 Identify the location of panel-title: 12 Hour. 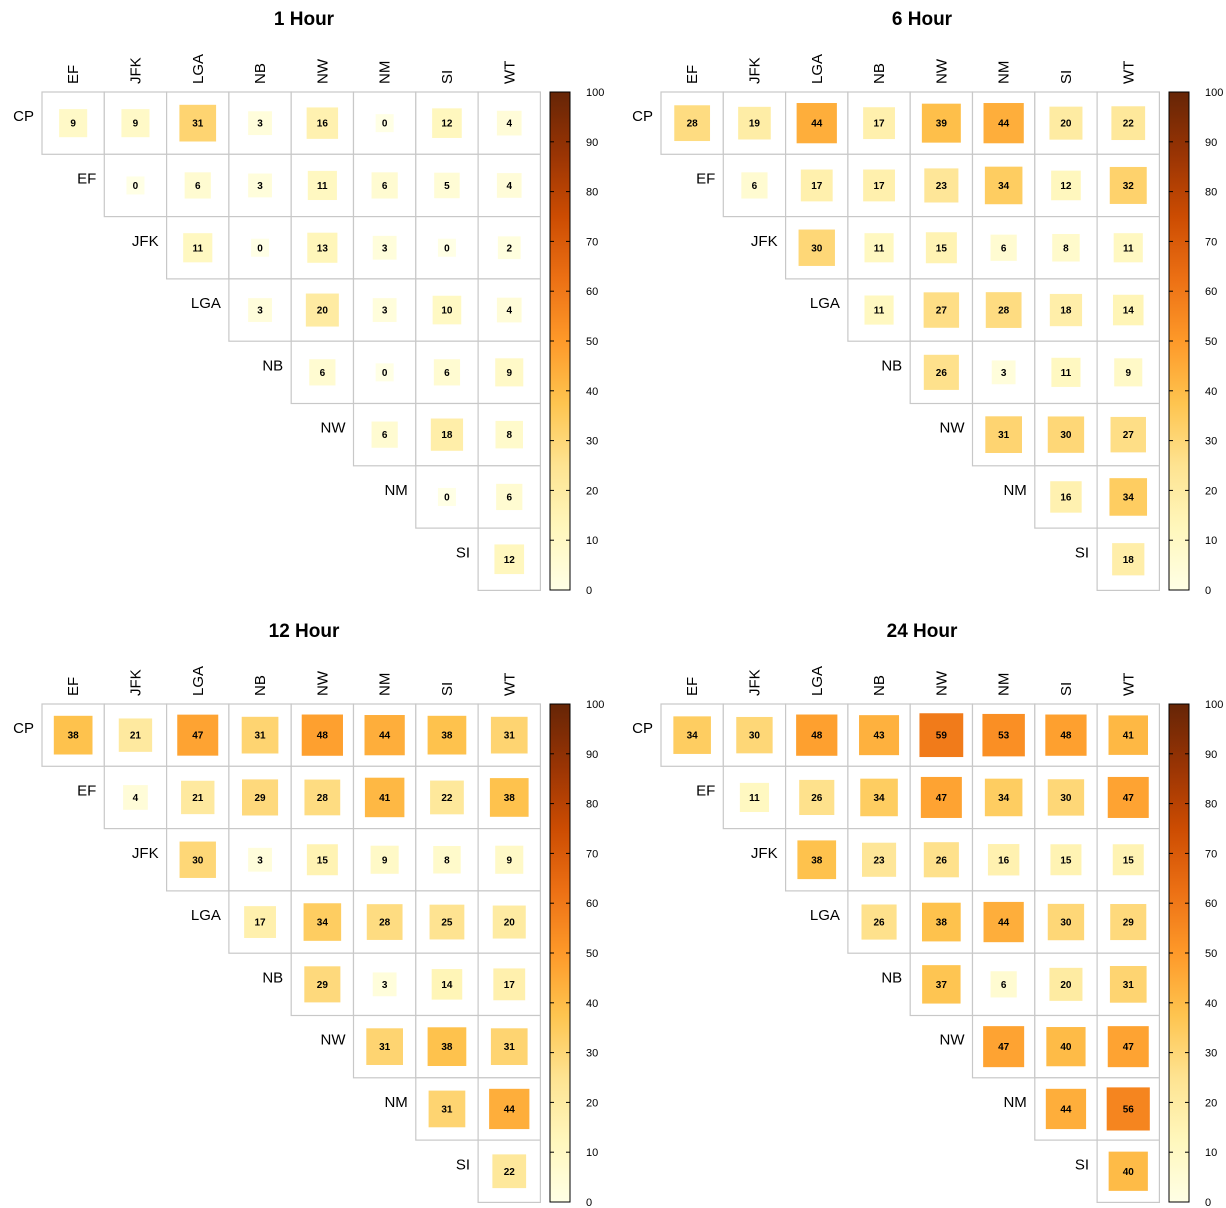
(304, 631).